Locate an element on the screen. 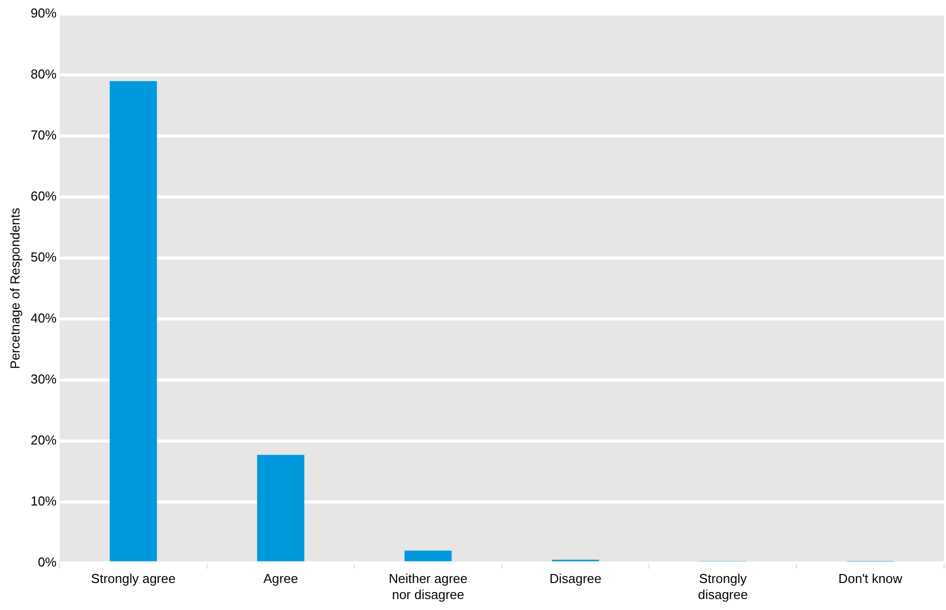  y-tick-label: 20% is located at coordinates (44, 440).